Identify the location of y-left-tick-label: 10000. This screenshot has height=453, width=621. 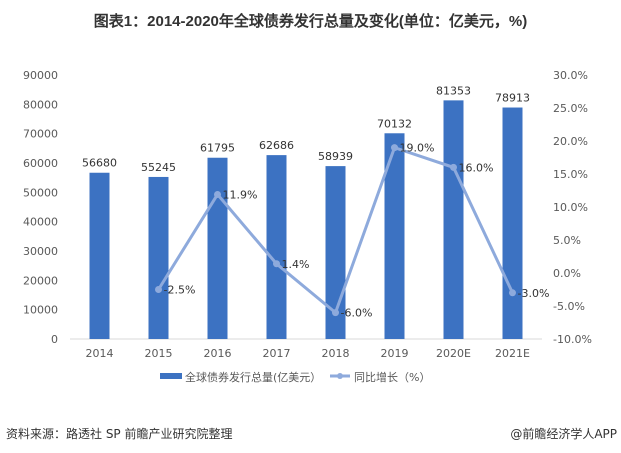
(40, 310).